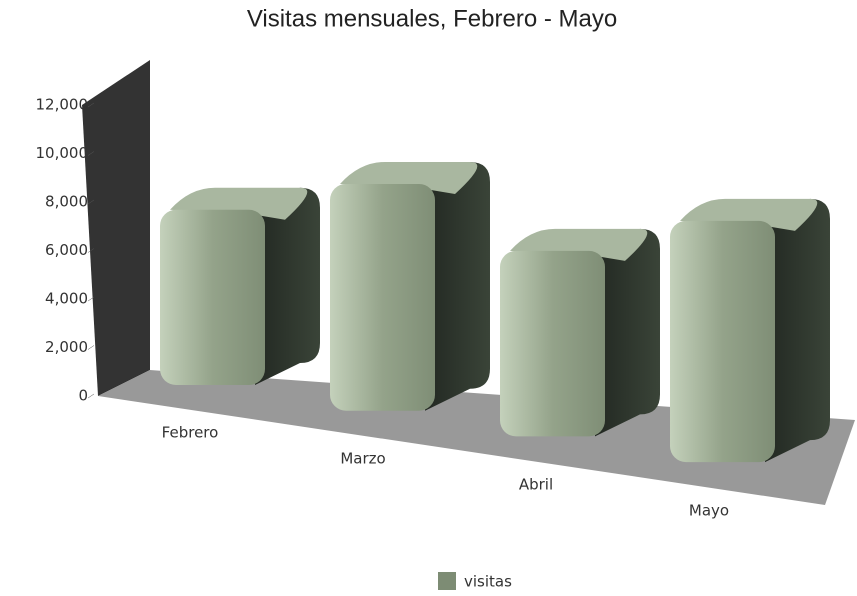 The image size is (857, 596). What do you see at coordinates (488, 582) in the screenshot?
I see `legend-label: visitas` at bounding box center [488, 582].